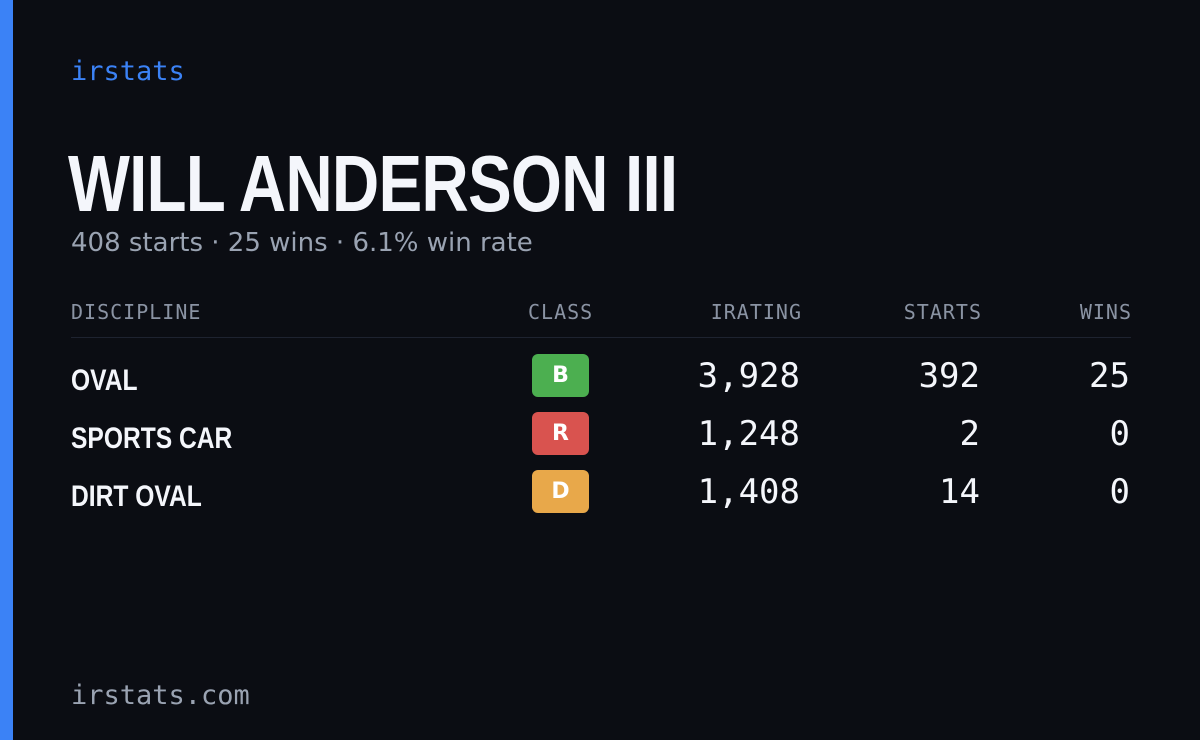  Describe the element at coordinates (959, 492) in the screenshot. I see `starts: 14` at that location.